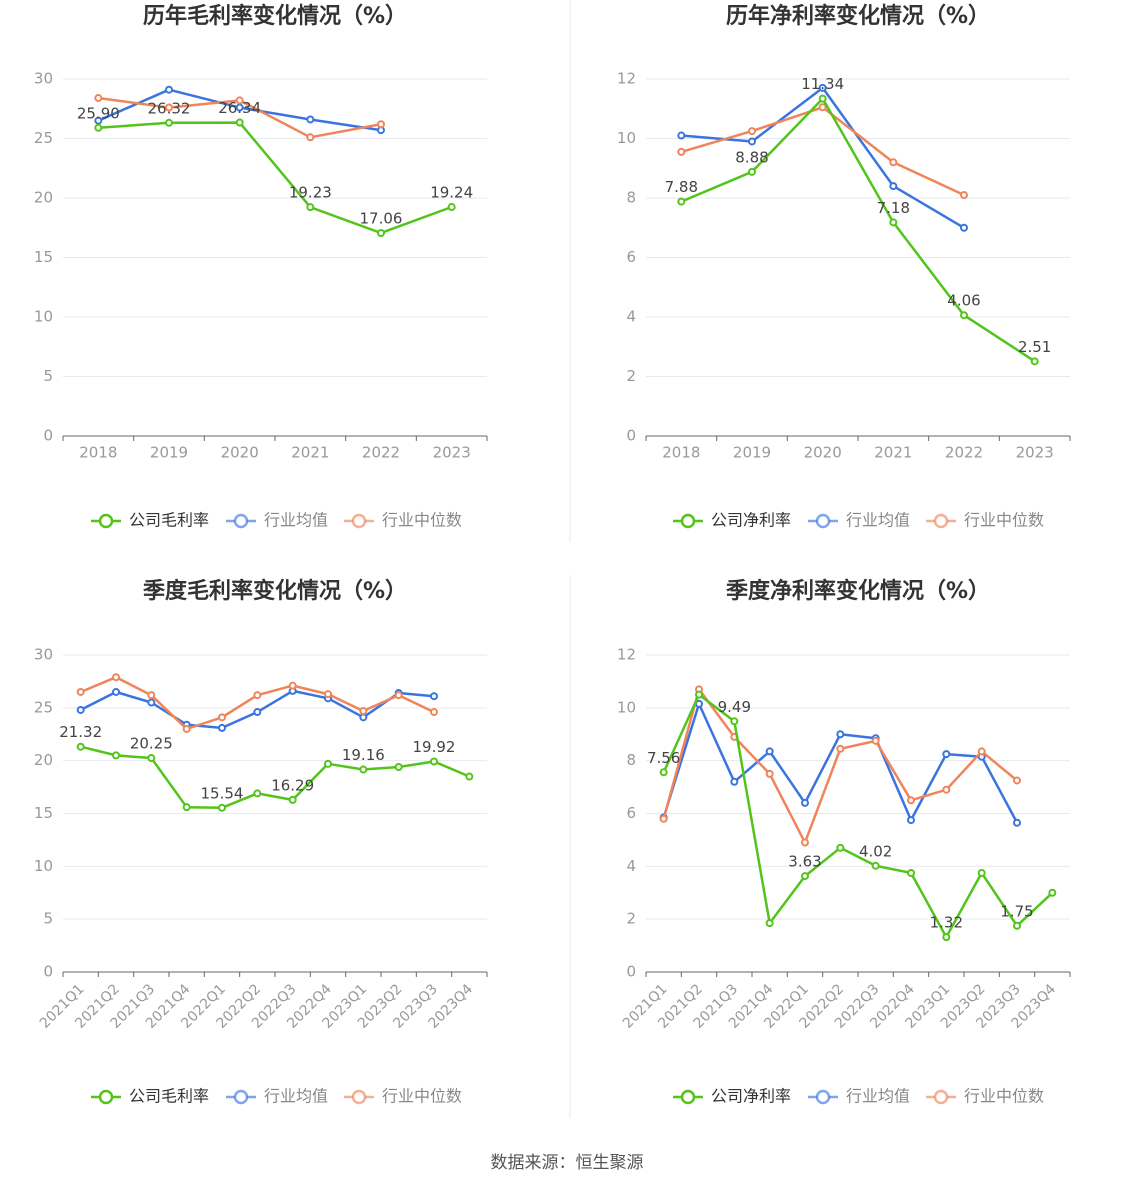 Image resolution: width=1134 pixels, height=1188 pixels. I want to click on x-tick-label: 2019, so click(752, 453).